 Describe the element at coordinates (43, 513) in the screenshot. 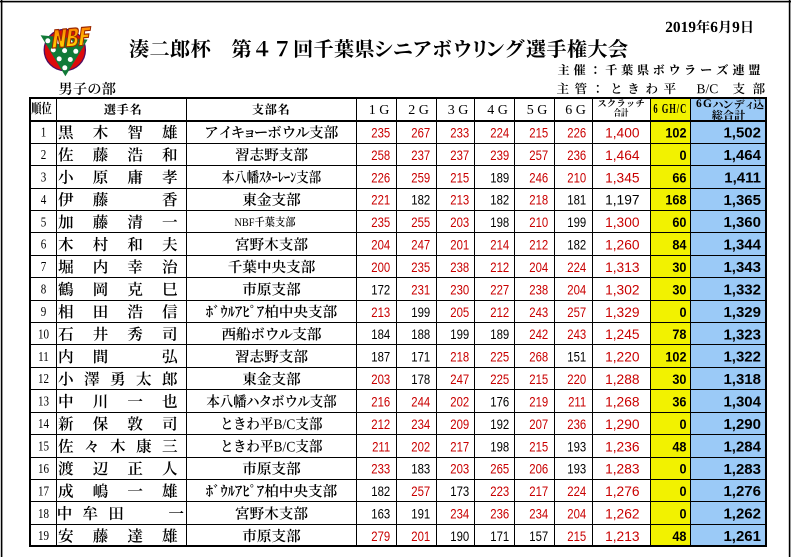

I see `svg-text: 18` at that location.